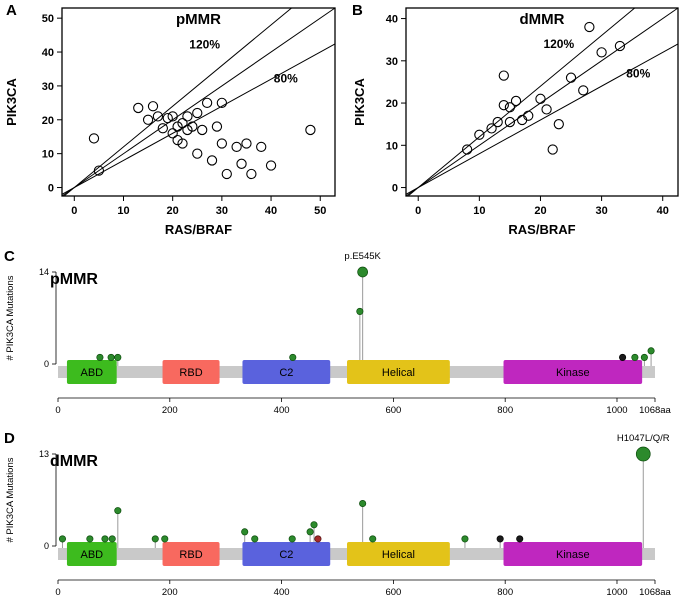  I want to click on plot-box, so click(542, 102).